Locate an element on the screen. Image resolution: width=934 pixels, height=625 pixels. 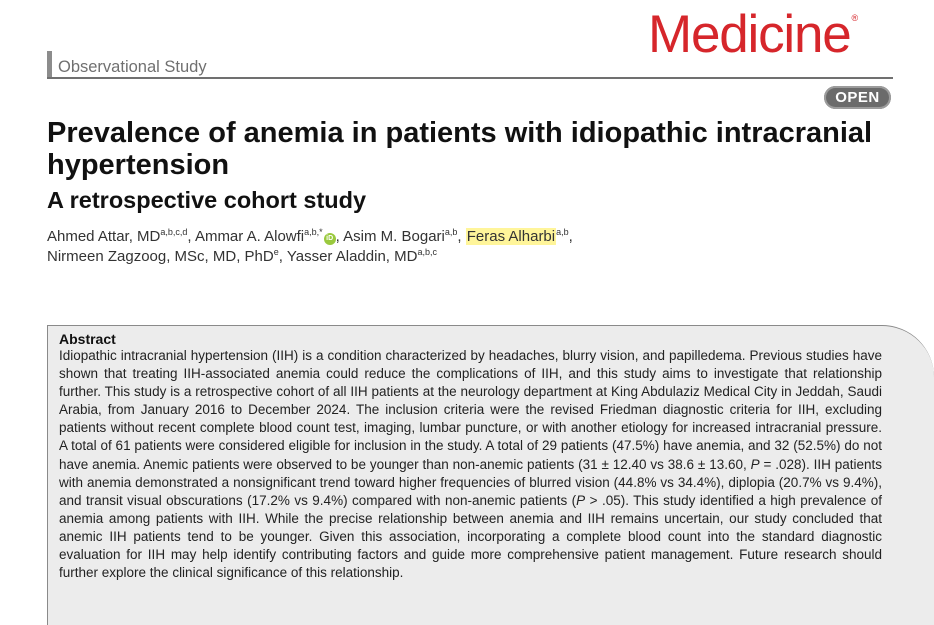
author: Nirmeen Zagzoog, MSc, MD, PhDe, is located at coordinates (167, 256).